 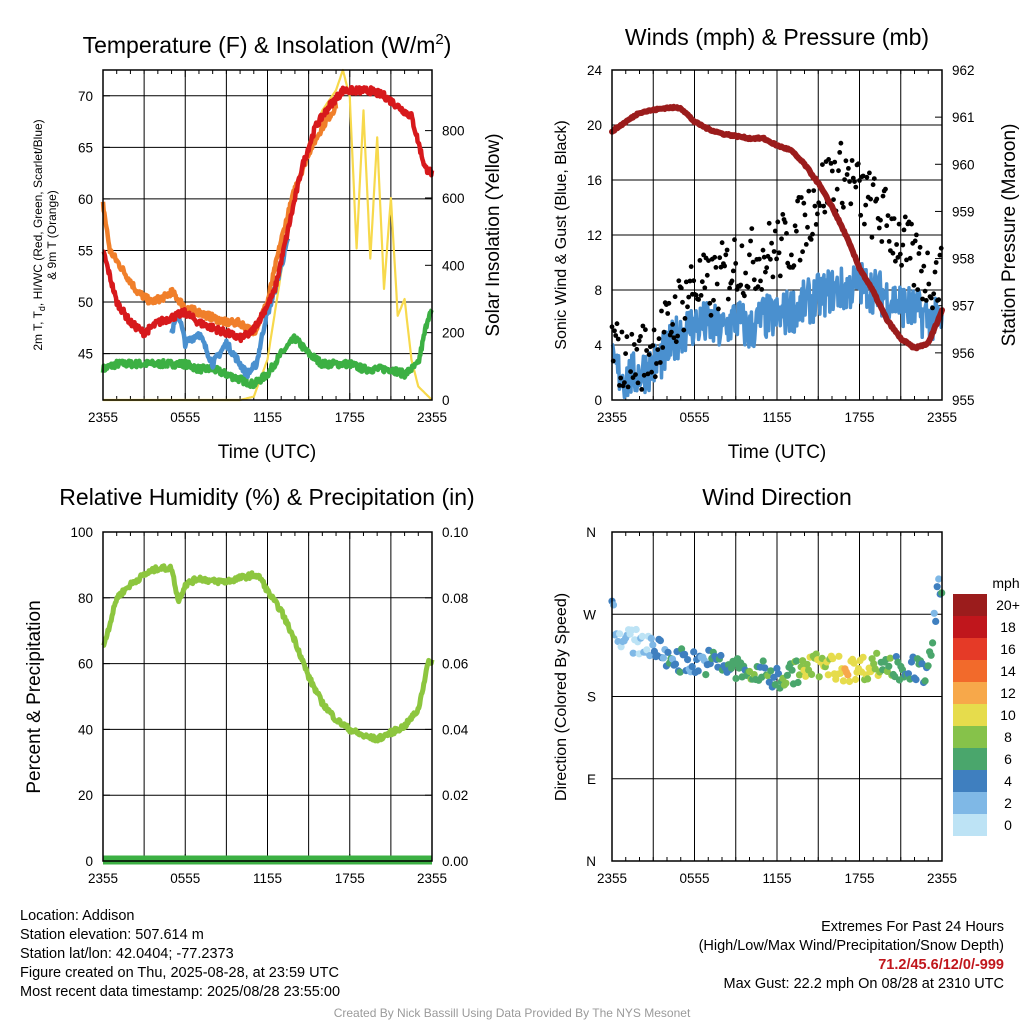 What do you see at coordinates (776, 417) in the screenshot?
I see `x-tick-label: 1155` at bounding box center [776, 417].